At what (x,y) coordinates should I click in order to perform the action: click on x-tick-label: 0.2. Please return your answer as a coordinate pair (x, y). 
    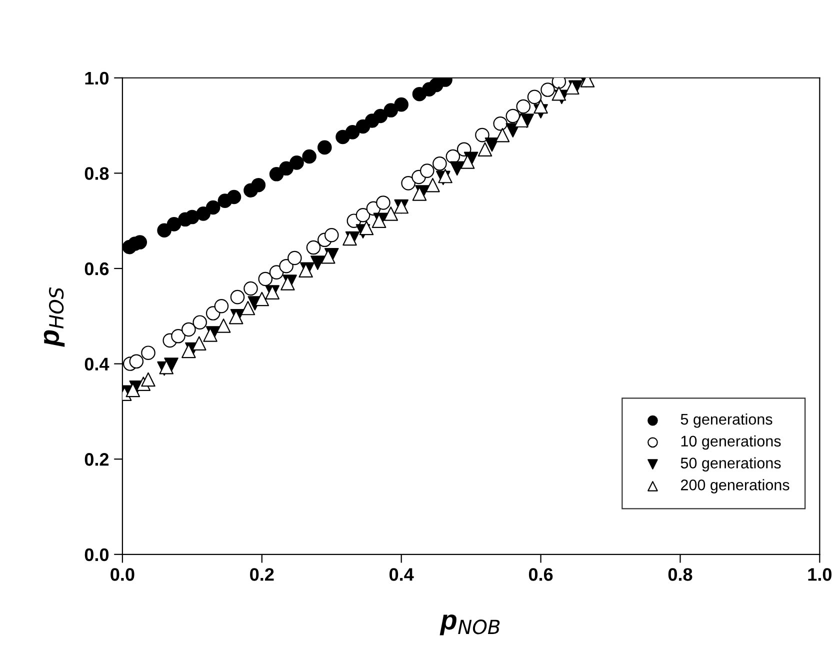
    Looking at the image, I should click on (262, 574).